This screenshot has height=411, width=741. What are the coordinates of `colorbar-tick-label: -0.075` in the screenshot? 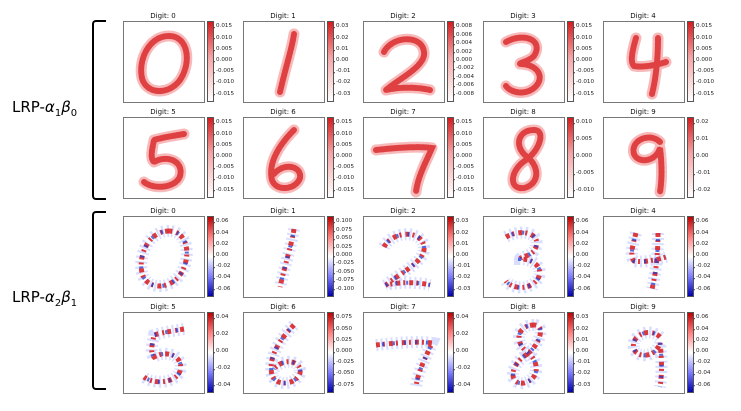 It's located at (343, 280).